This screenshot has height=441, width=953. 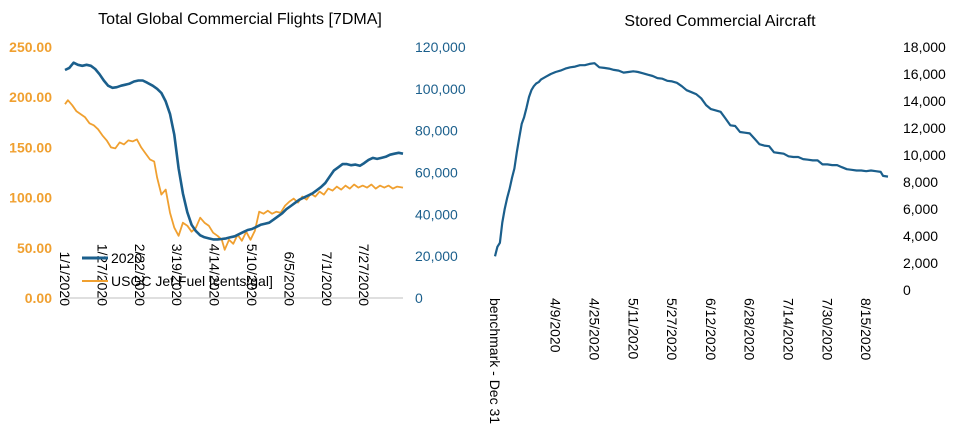 I want to click on stored-right-tick-label: 2,000, so click(x=920, y=263).